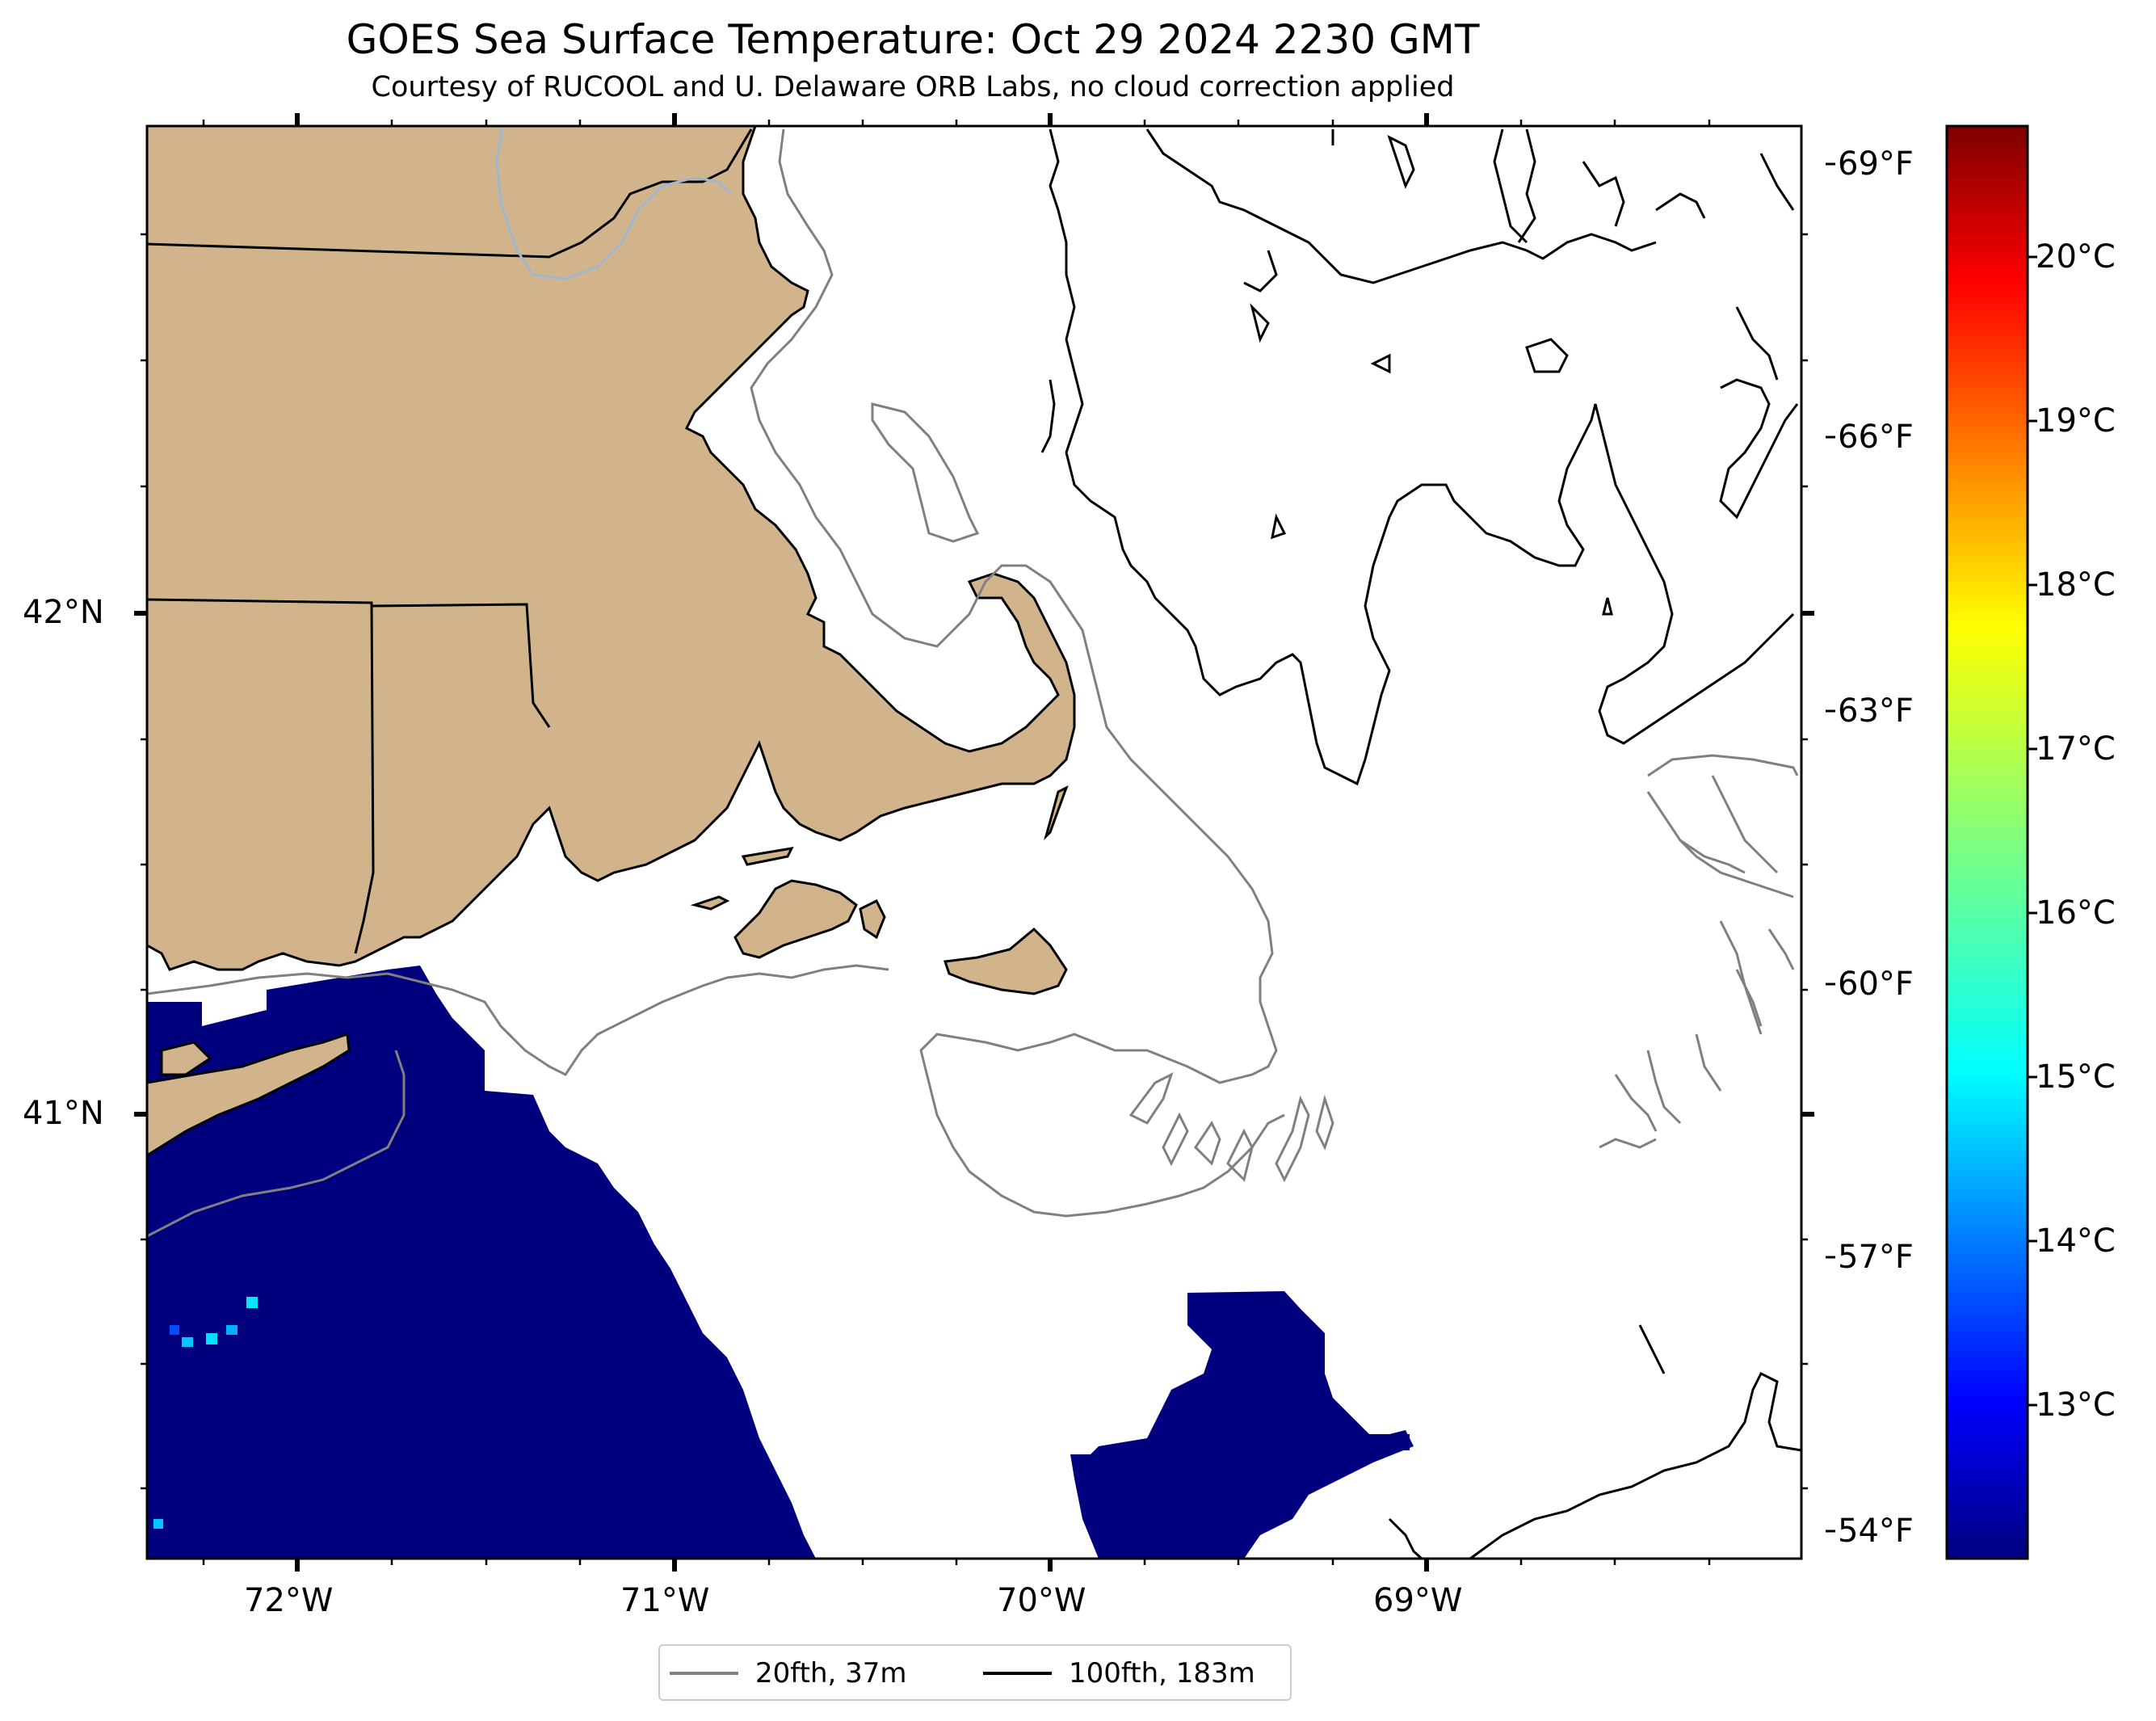  I want to click on f-label-63: 63°F, so click(1876, 711).